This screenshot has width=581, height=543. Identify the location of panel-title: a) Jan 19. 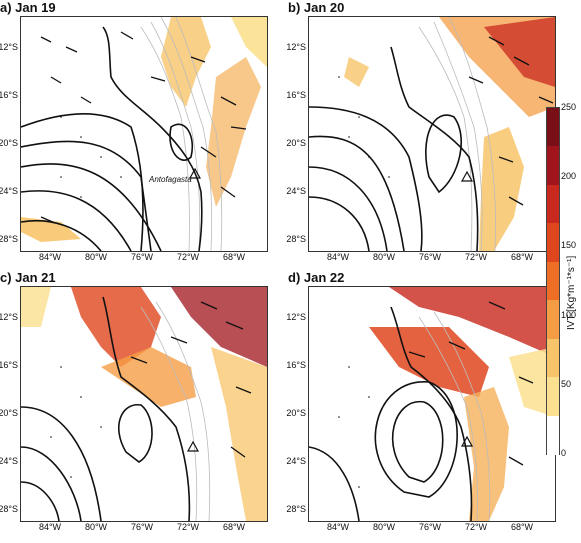
(28, 7).